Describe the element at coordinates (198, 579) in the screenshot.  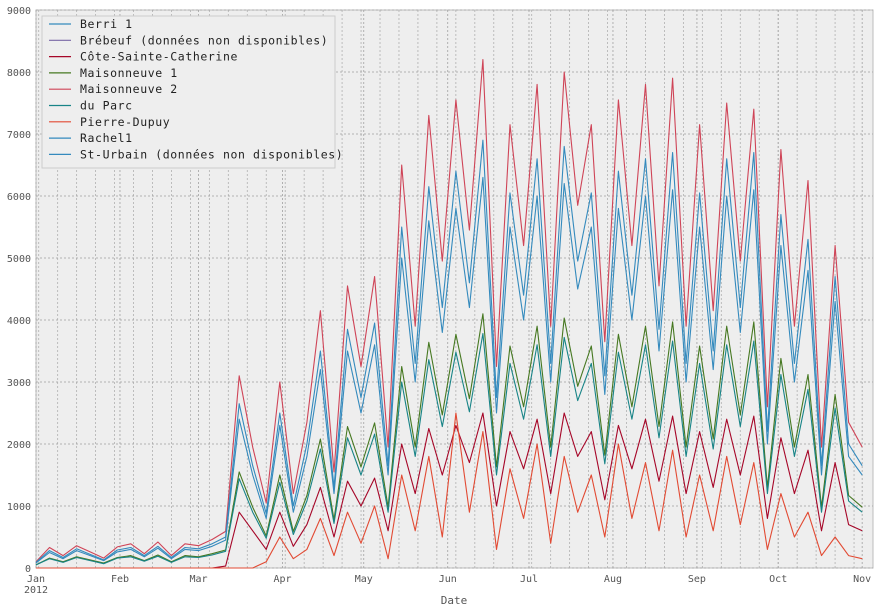
I see `x-tick-label: Mar` at that location.